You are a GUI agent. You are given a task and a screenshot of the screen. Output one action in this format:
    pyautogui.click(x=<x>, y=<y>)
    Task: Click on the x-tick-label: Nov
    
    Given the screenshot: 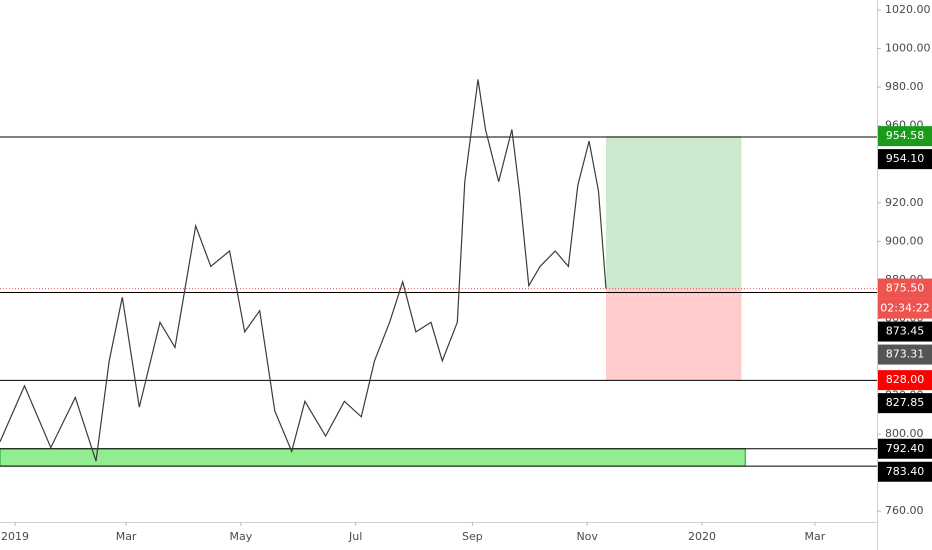 What is the action you would take?
    pyautogui.click(x=587, y=536)
    